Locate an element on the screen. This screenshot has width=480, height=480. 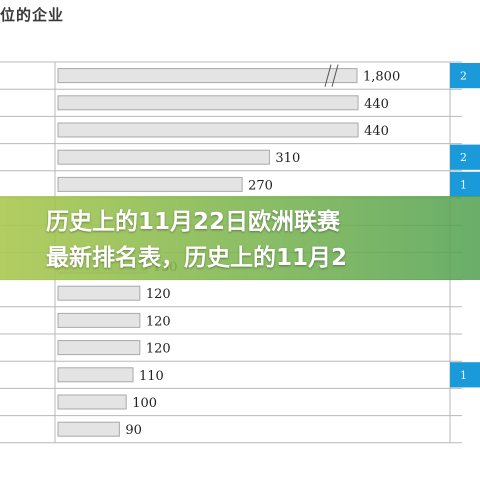
bar-value-label: 310 is located at coordinates (287, 158).